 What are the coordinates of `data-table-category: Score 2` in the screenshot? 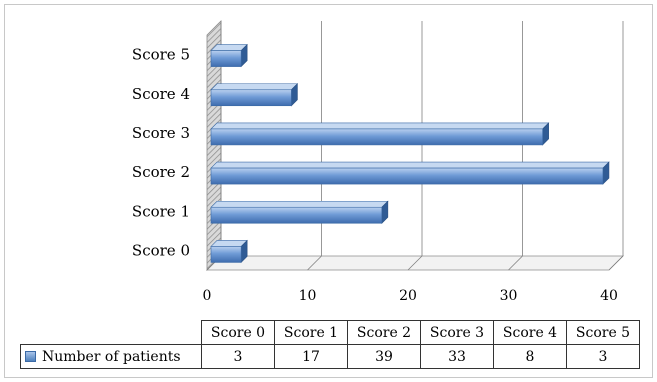 It's located at (384, 332).